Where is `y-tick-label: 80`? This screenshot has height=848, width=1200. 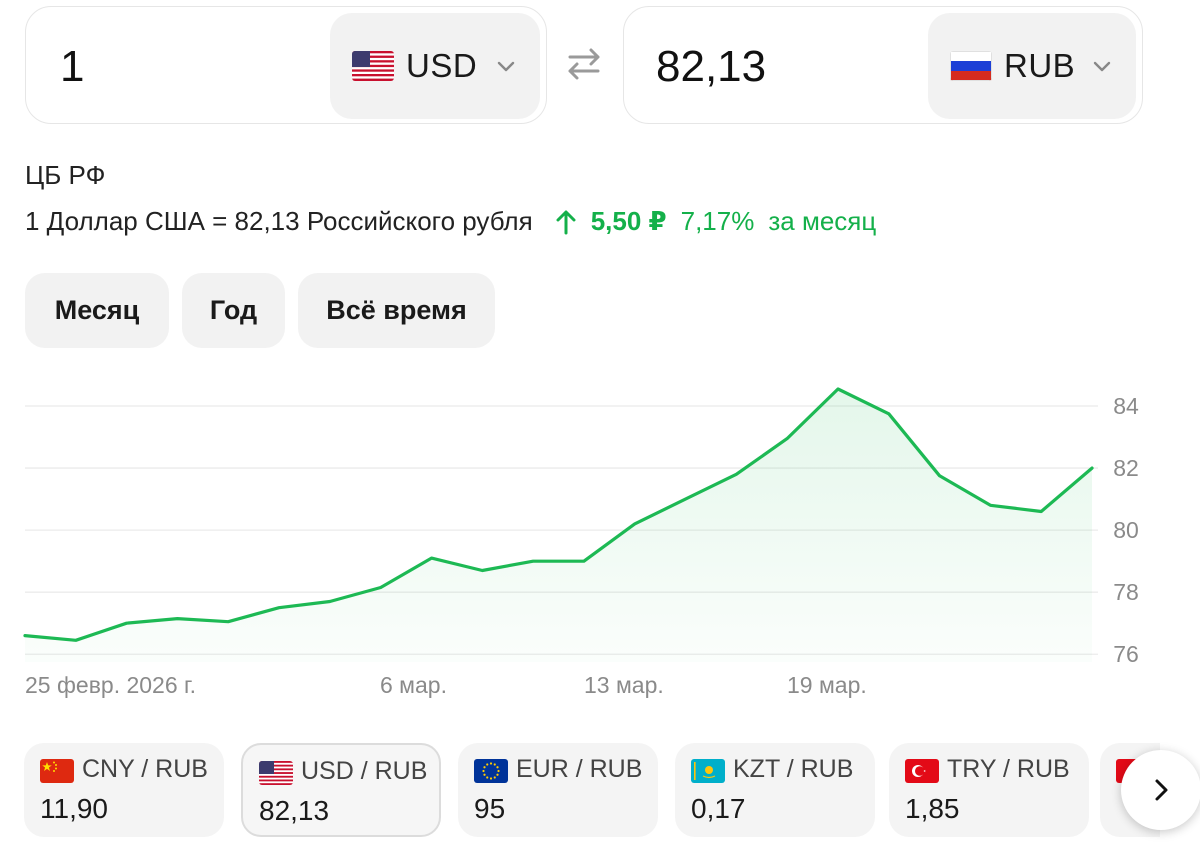 y-tick-label: 80 is located at coordinates (1126, 530).